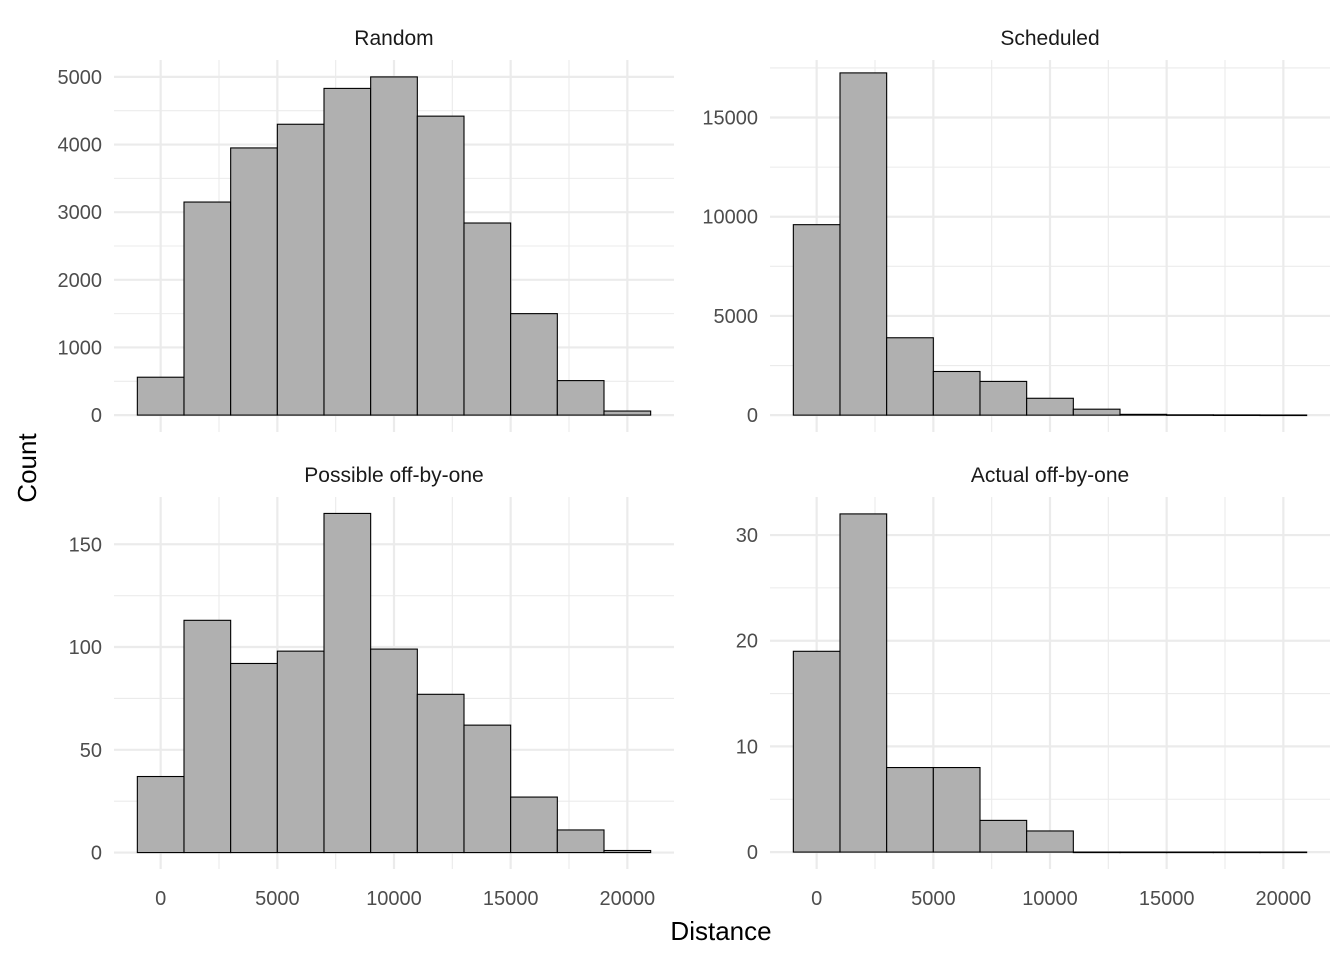 This screenshot has height=960, width=1344. What do you see at coordinates (85, 545) in the screenshot?
I see `y-tick-label: 150` at bounding box center [85, 545].